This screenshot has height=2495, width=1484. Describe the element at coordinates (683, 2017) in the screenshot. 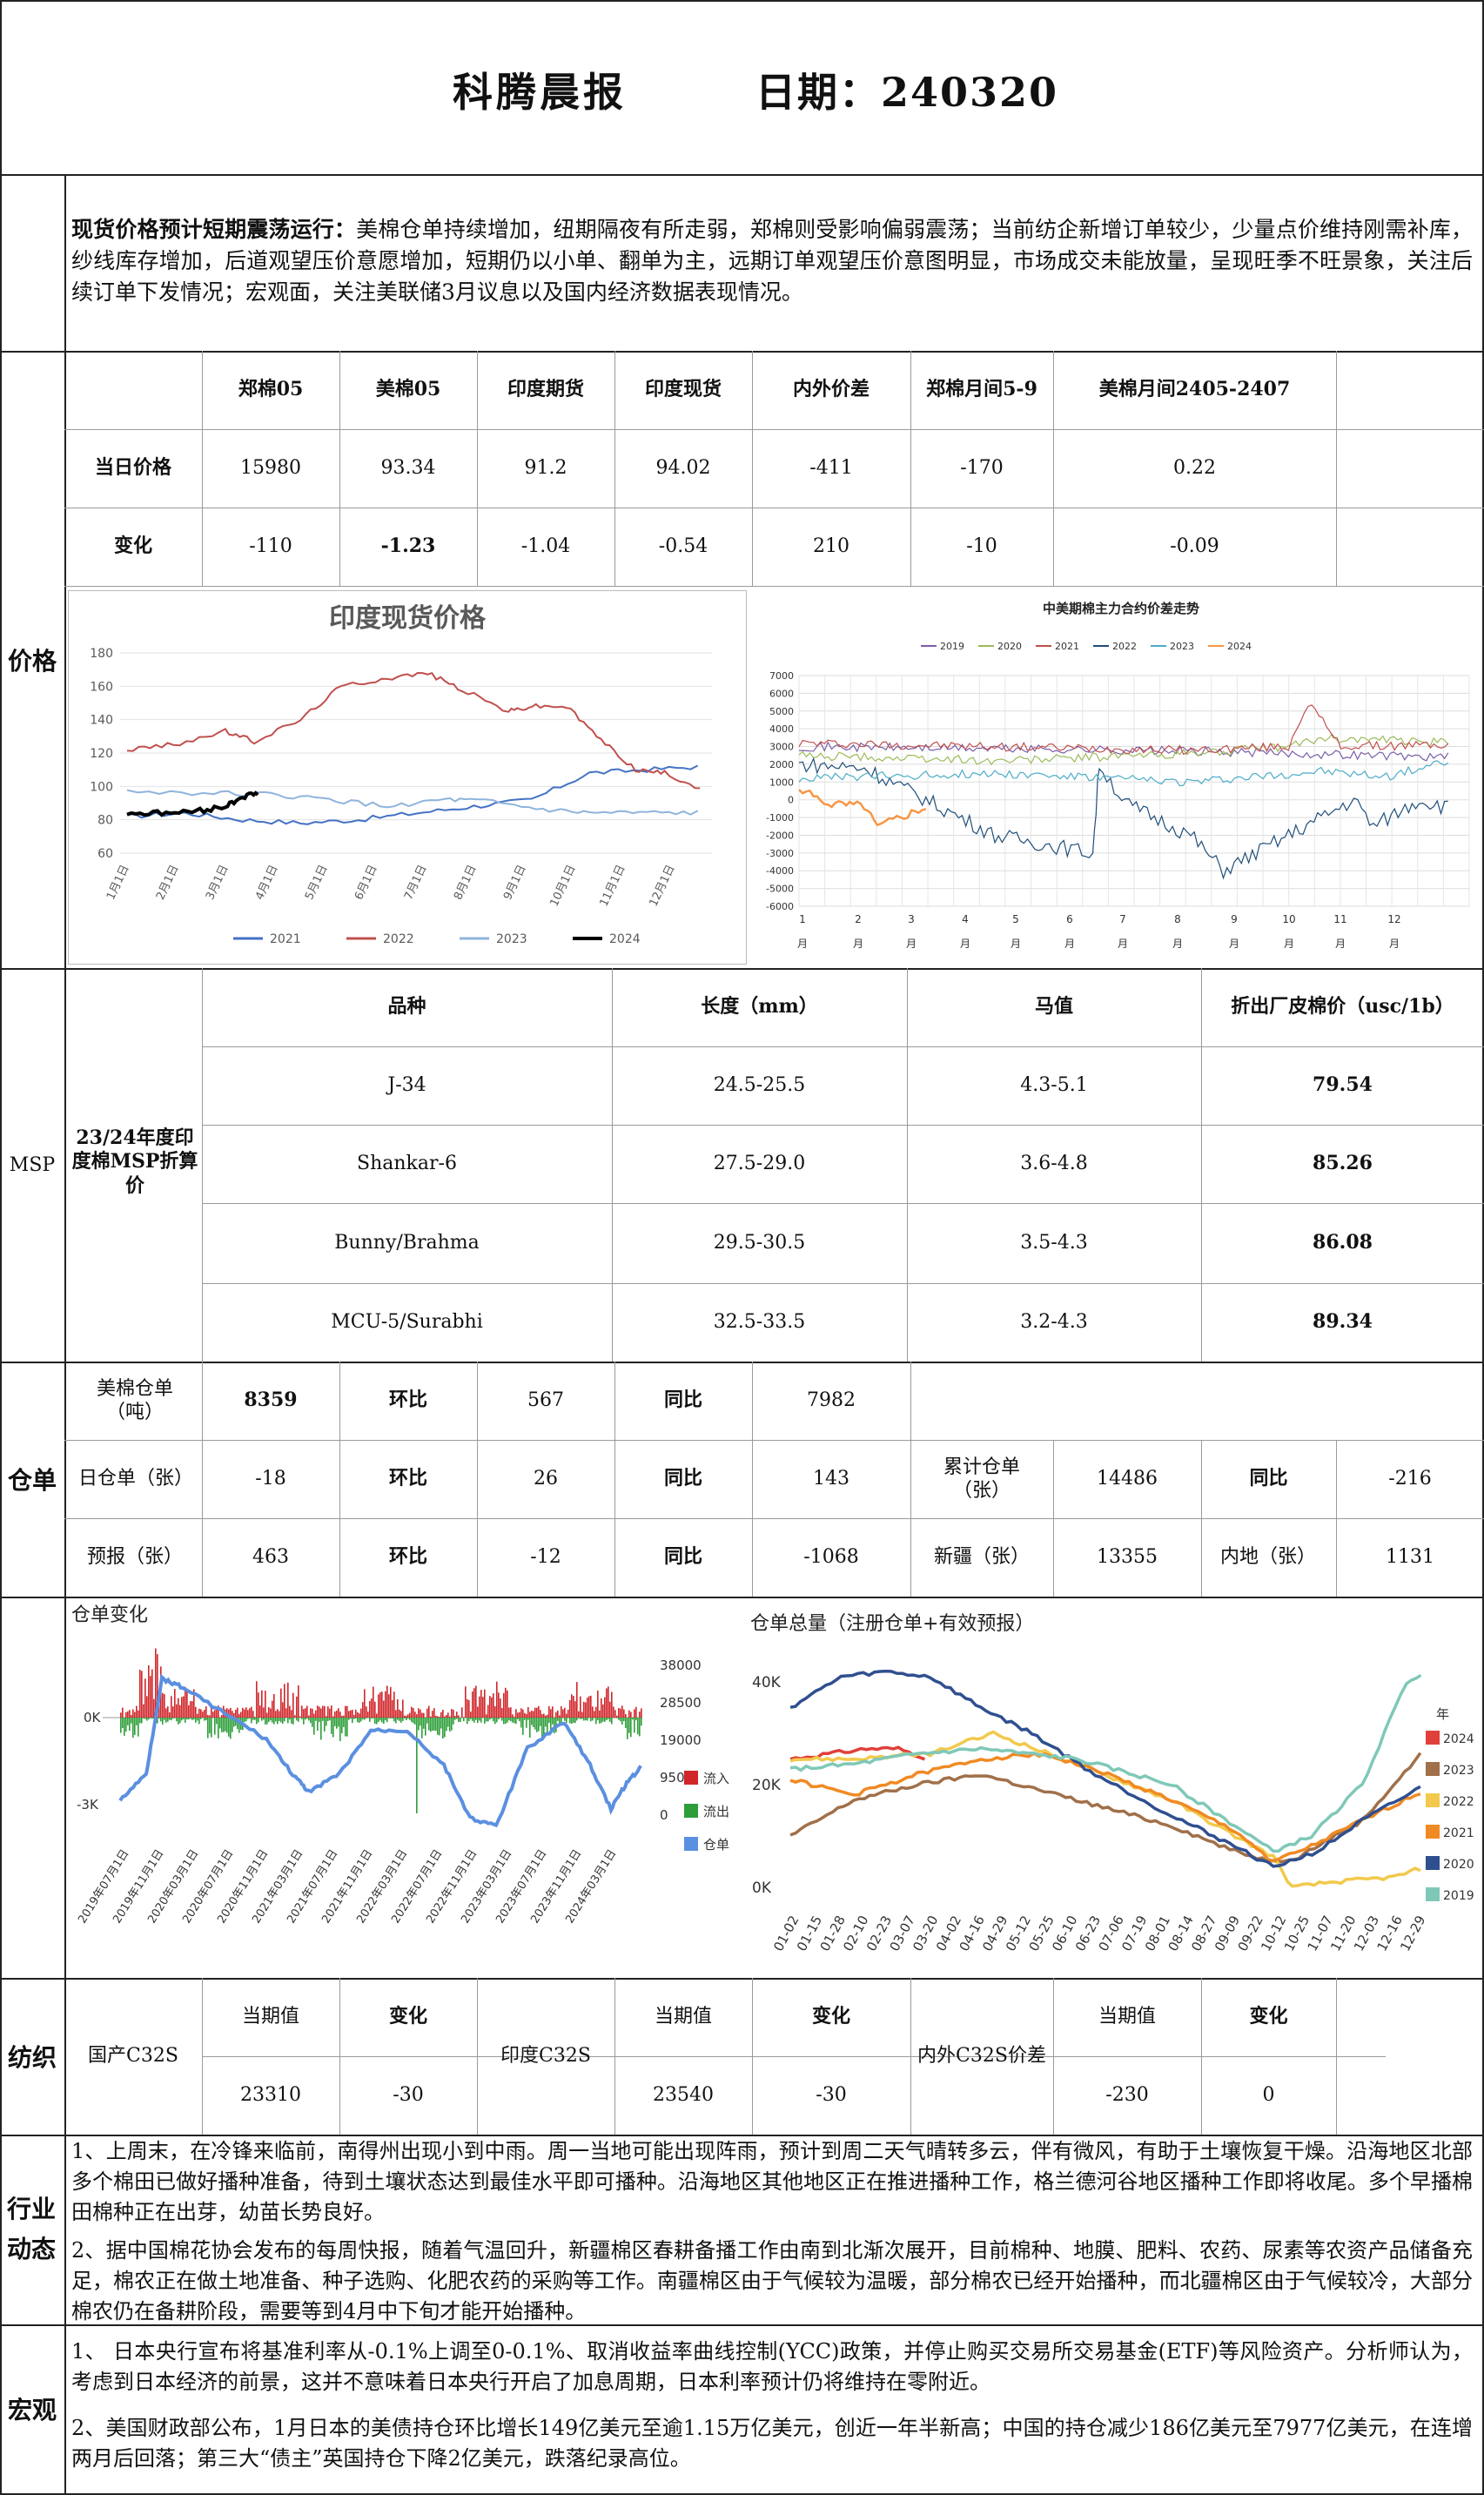

I see `yarn-cur-label: 当期值` at that location.